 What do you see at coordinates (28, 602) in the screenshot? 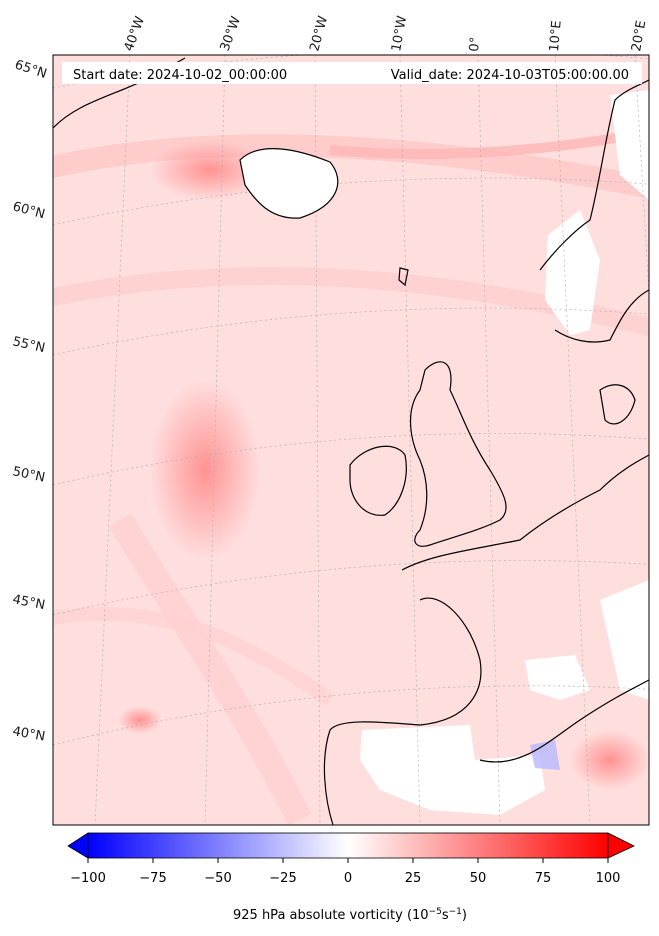
I see `lat-label-45n: 45°N` at bounding box center [28, 602].